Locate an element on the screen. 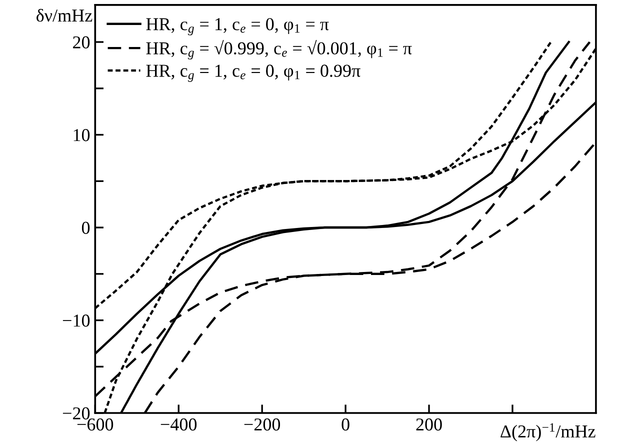 The width and height of the screenshot is (626, 447). x-tick-label: −400 is located at coordinates (178, 424).